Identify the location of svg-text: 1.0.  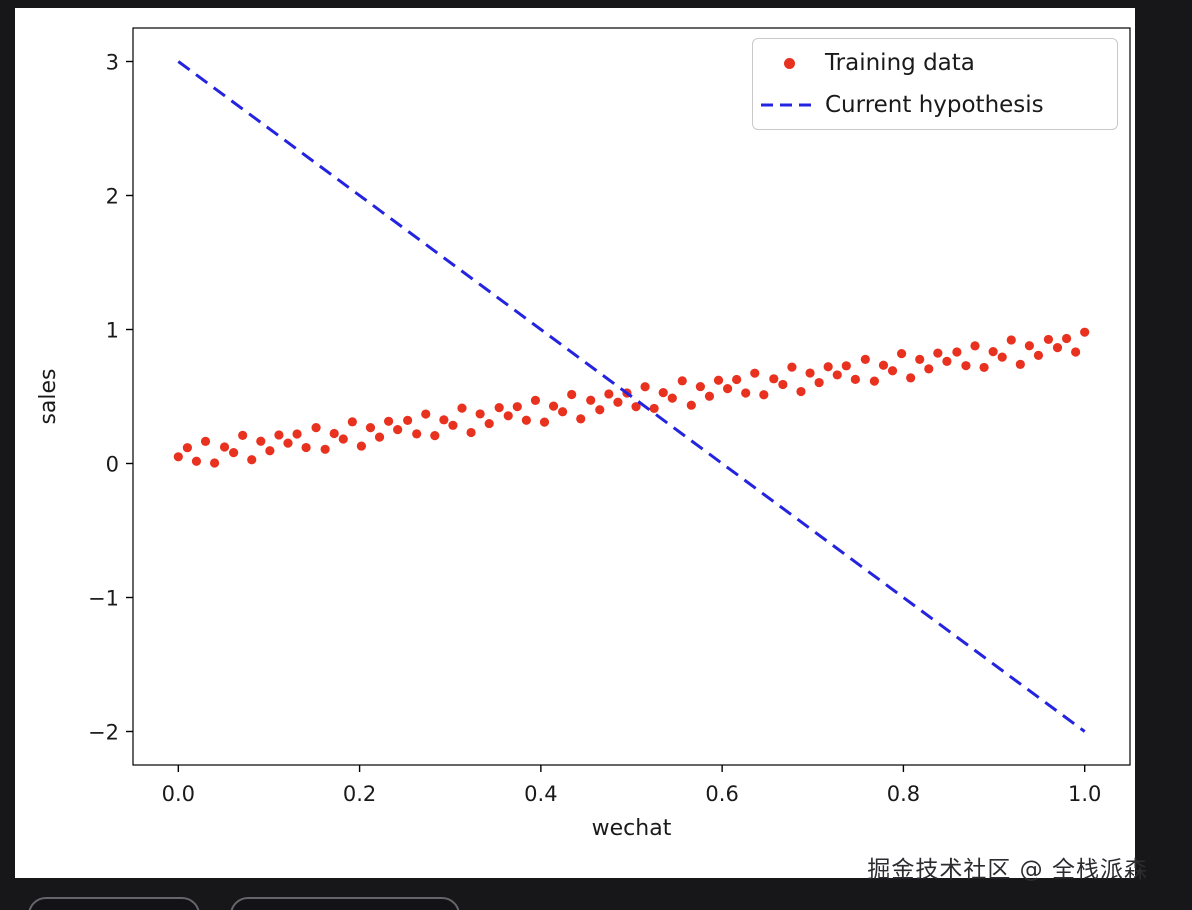
(1084, 794).